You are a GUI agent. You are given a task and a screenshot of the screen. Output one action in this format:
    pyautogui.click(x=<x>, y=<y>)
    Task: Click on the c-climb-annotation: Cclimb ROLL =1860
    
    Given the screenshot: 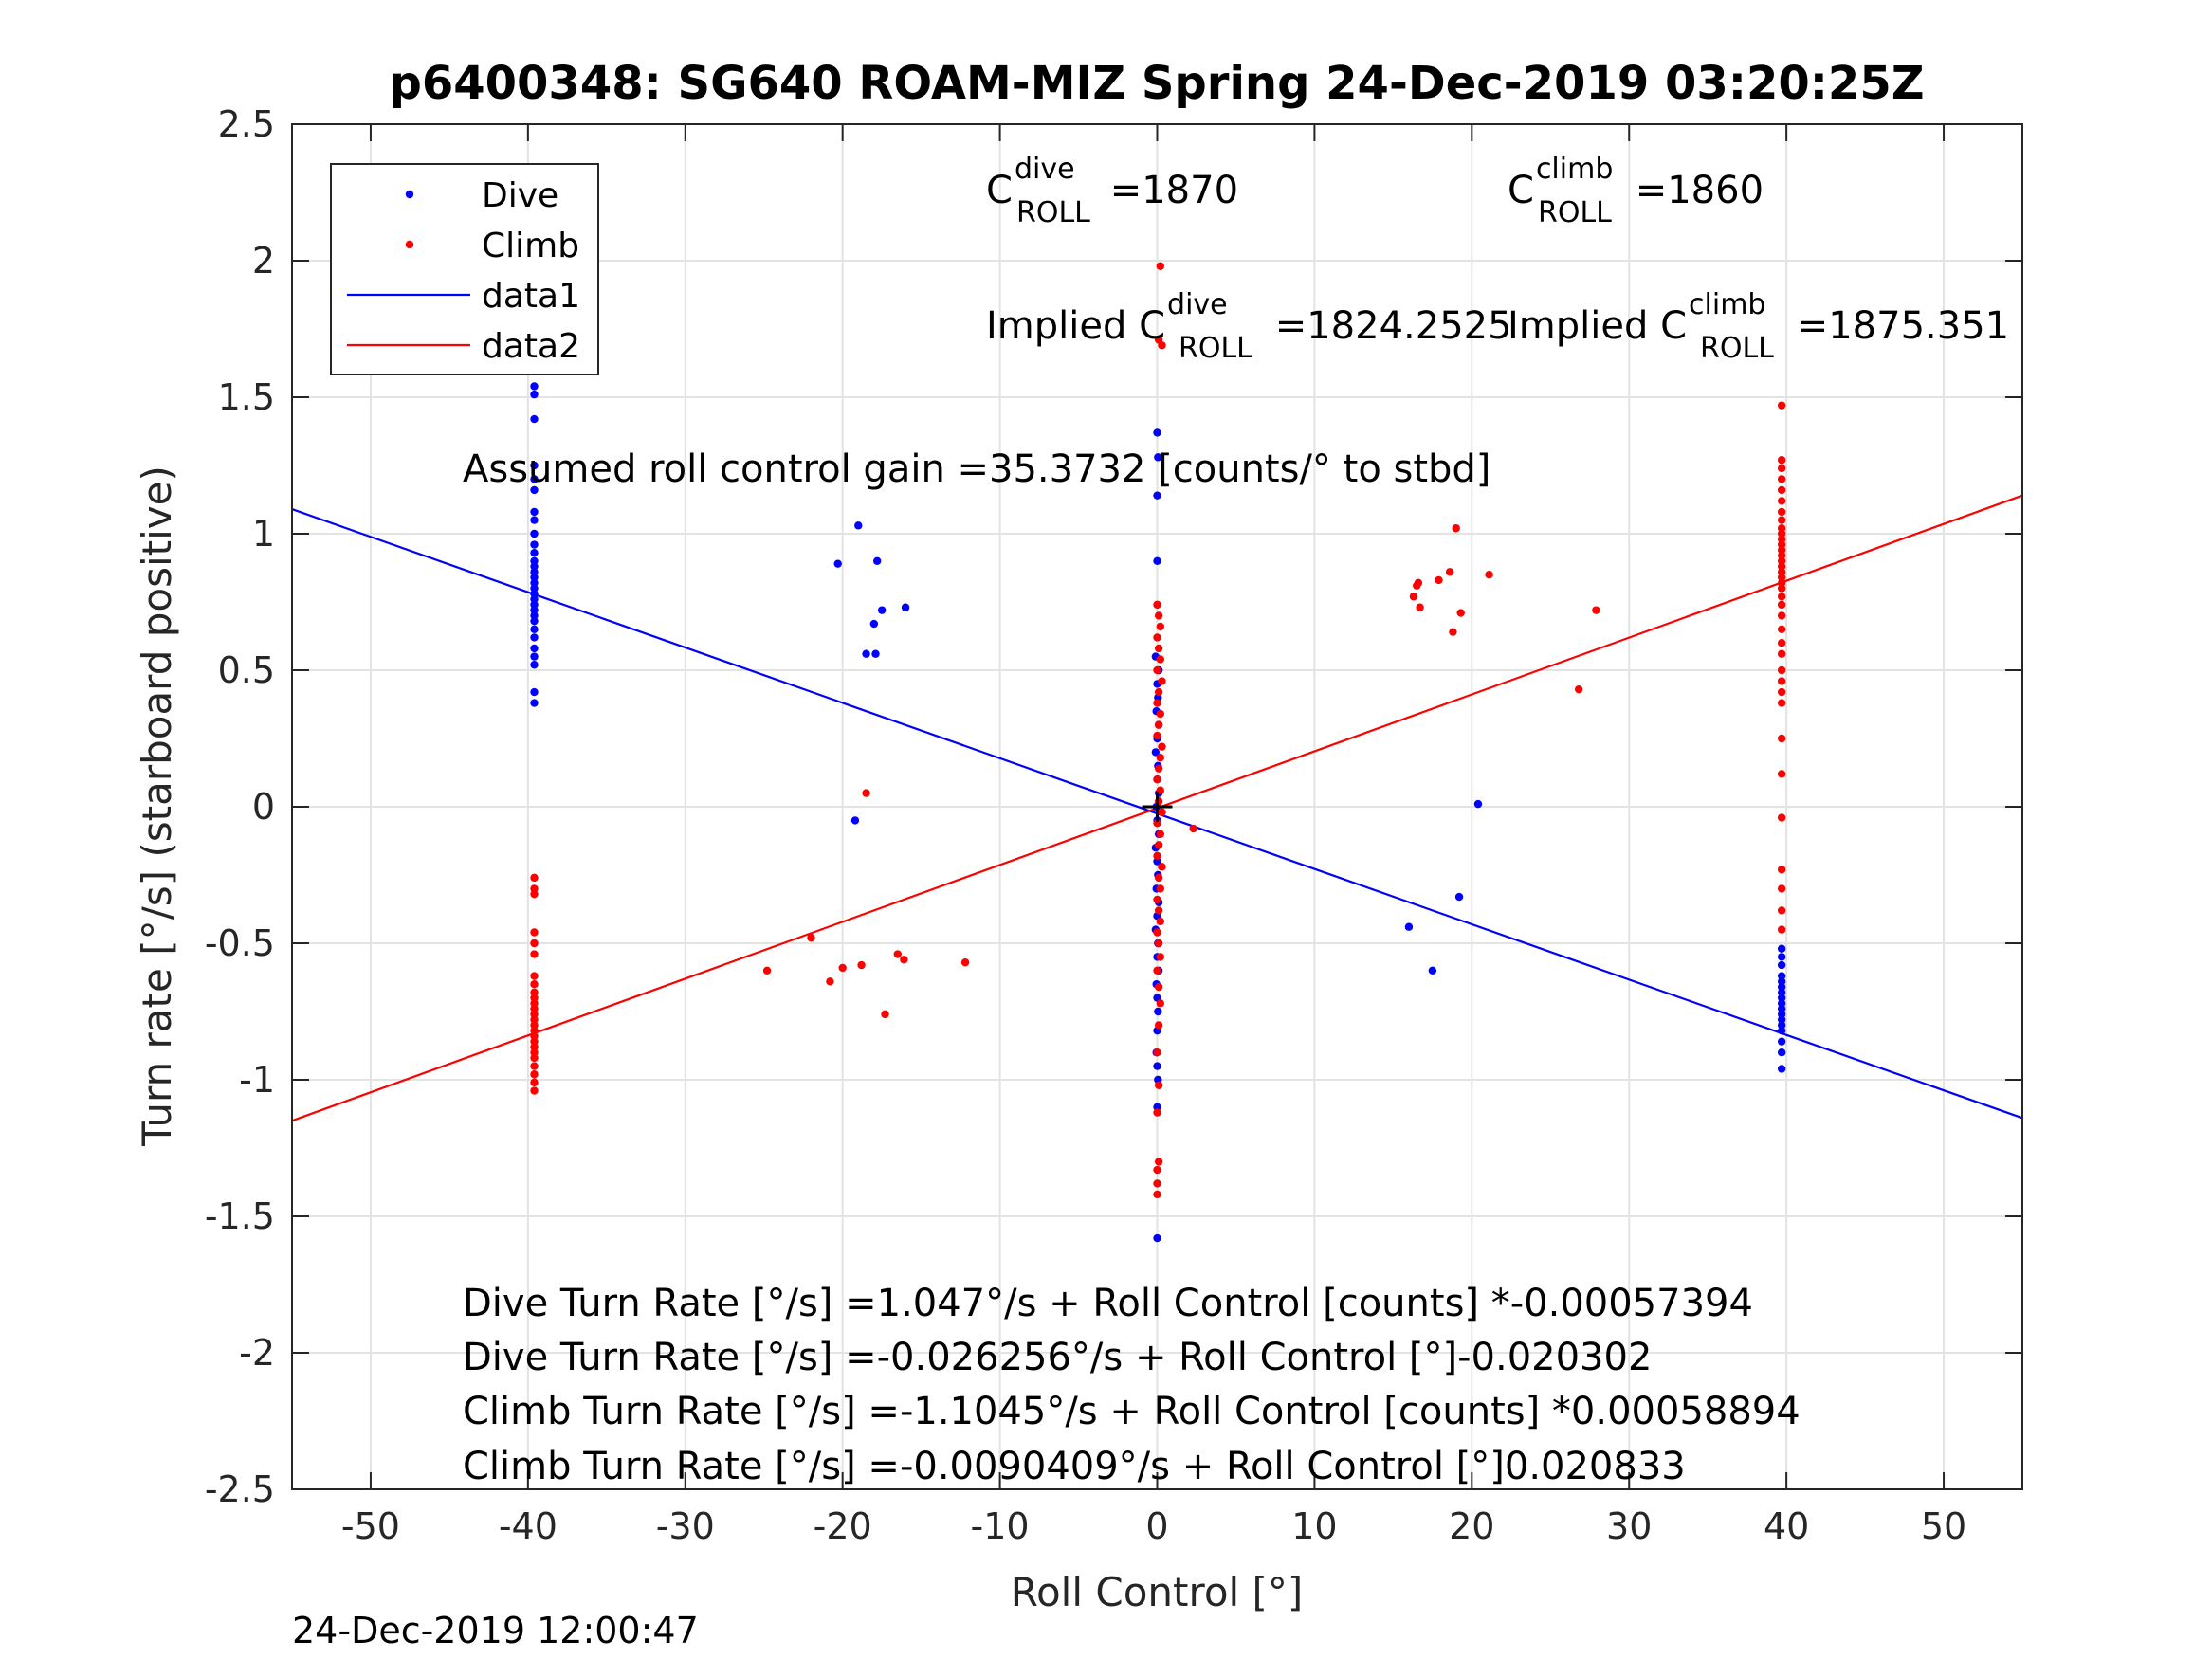 What is the action you would take?
    pyautogui.click(x=1636, y=191)
    